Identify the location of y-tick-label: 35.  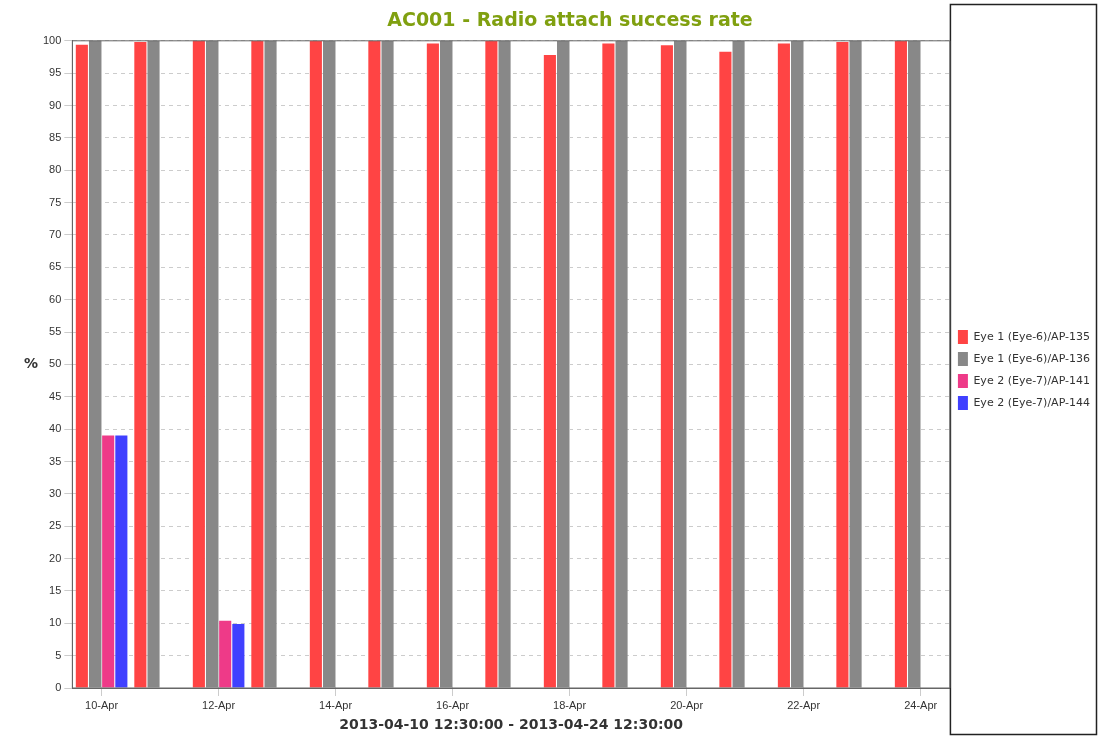
(55, 460).